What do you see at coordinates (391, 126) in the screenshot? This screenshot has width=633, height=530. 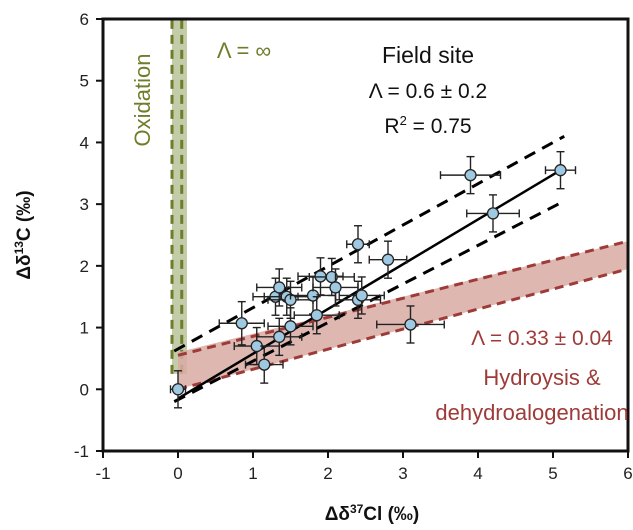 I see `r2-prefix: R` at bounding box center [391, 126].